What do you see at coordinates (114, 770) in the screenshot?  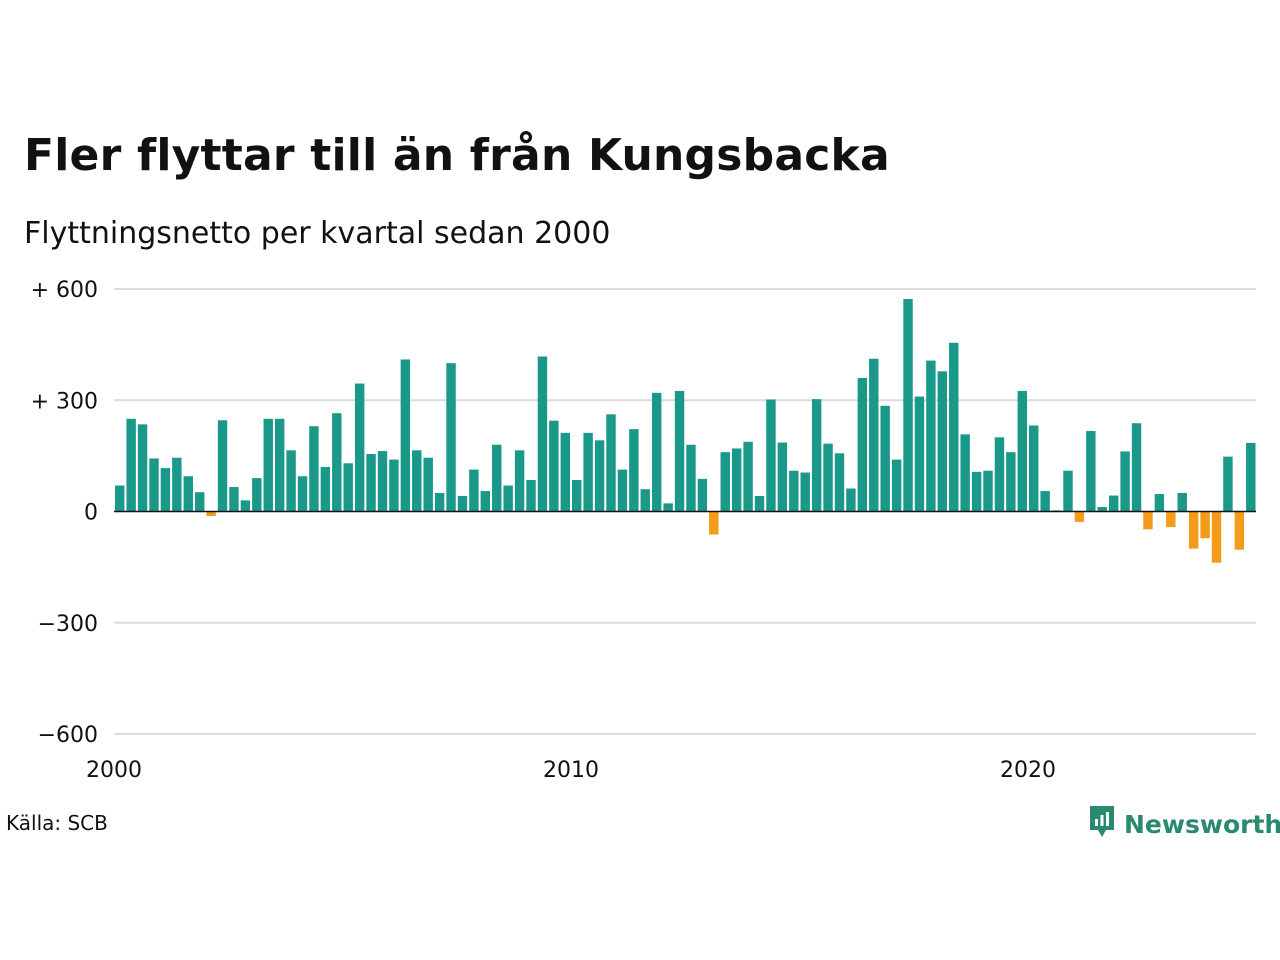 I see `x-tick-label: 2000` at bounding box center [114, 770].